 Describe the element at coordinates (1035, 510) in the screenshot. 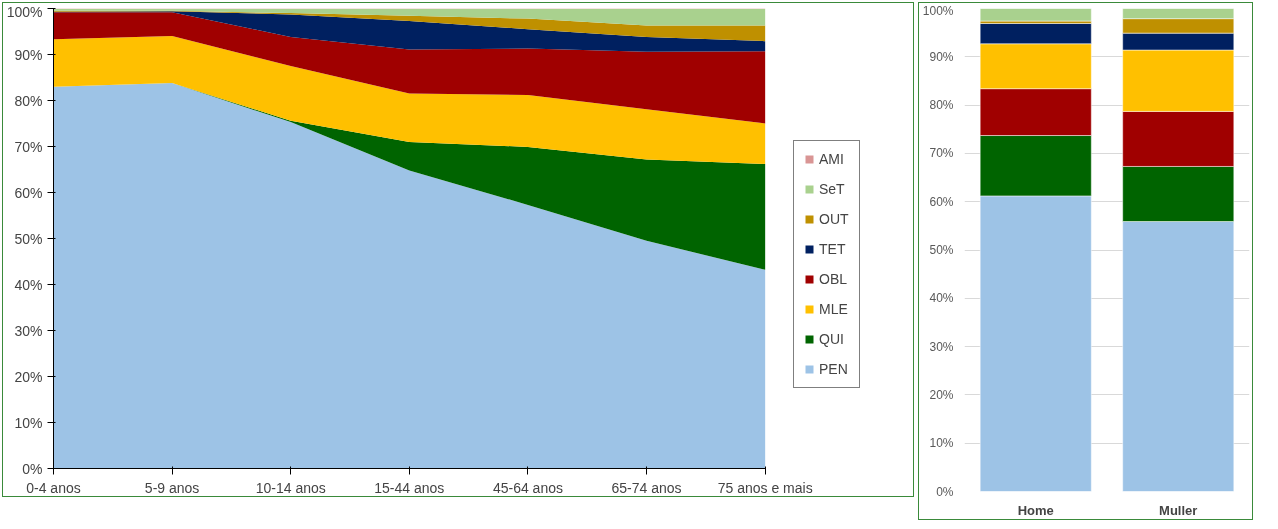

I see `x-tick-label: Home` at that location.